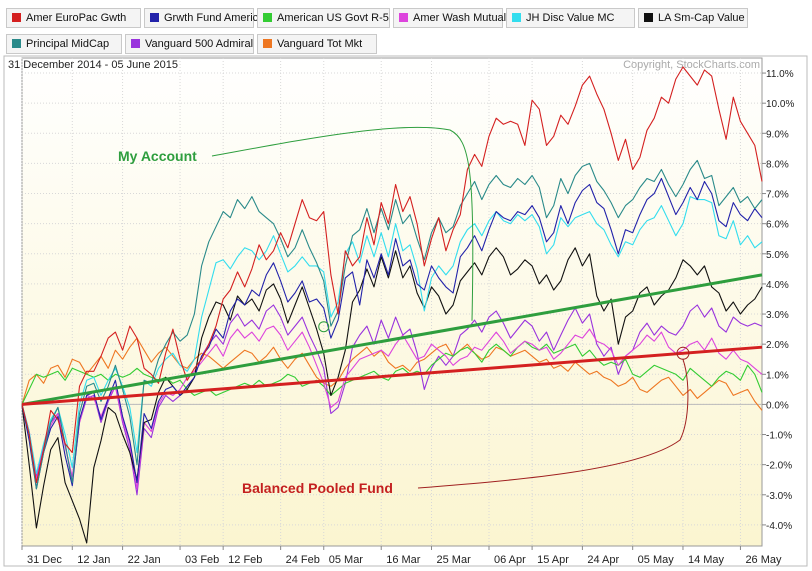 This screenshot has width=812, height=571. What do you see at coordinates (44, 560) in the screenshot?
I see `x-tick-label: 31 Dec` at bounding box center [44, 560].